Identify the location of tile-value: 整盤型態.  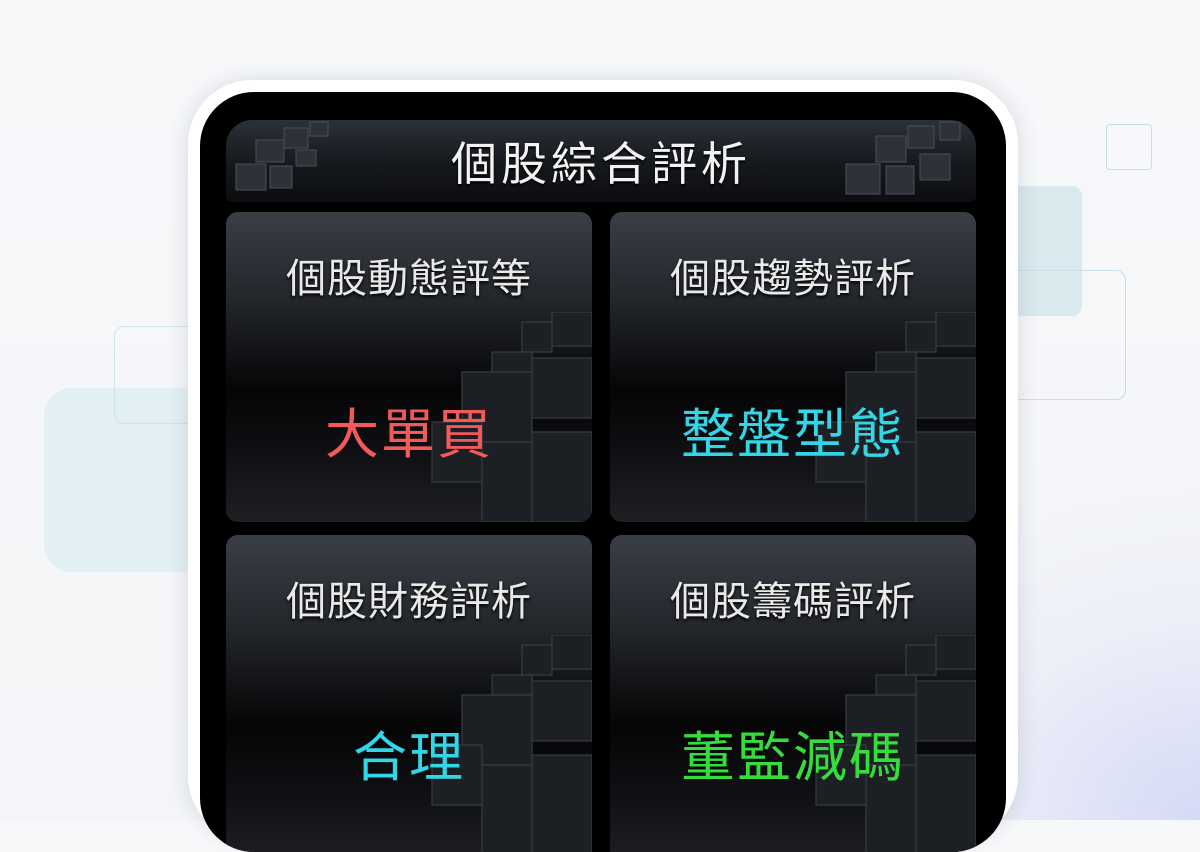
(793, 434).